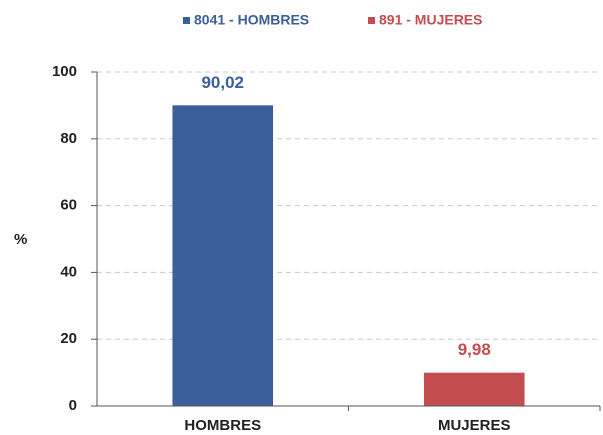 Image resolution: width=603 pixels, height=435 pixels. I want to click on y-axis-label: %, so click(20, 239).